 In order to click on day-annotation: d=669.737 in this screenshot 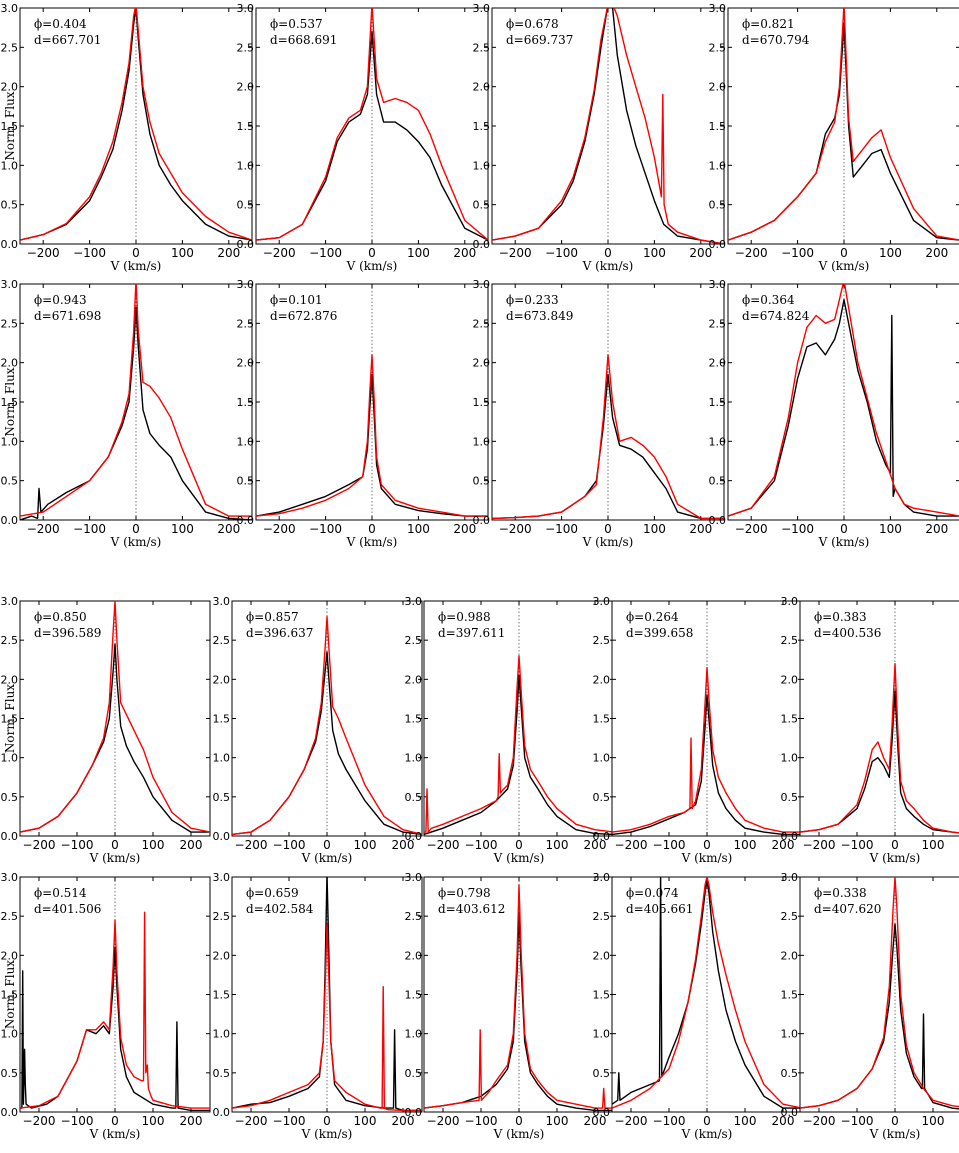, I will do `click(539, 40)`.